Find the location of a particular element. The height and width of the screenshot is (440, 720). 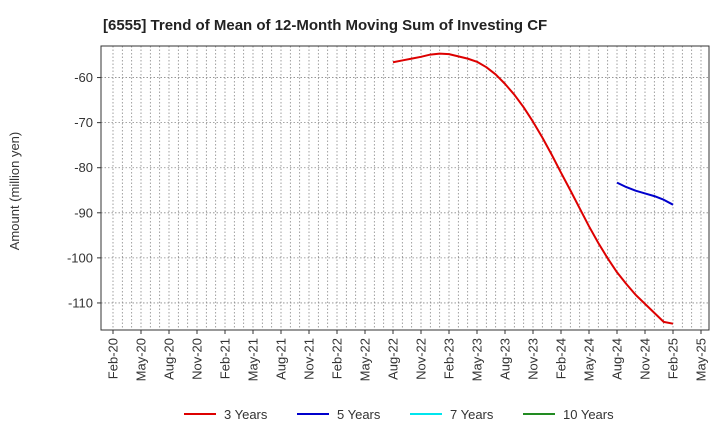

x-tick-label: May-24 is located at coordinates (589, 359).